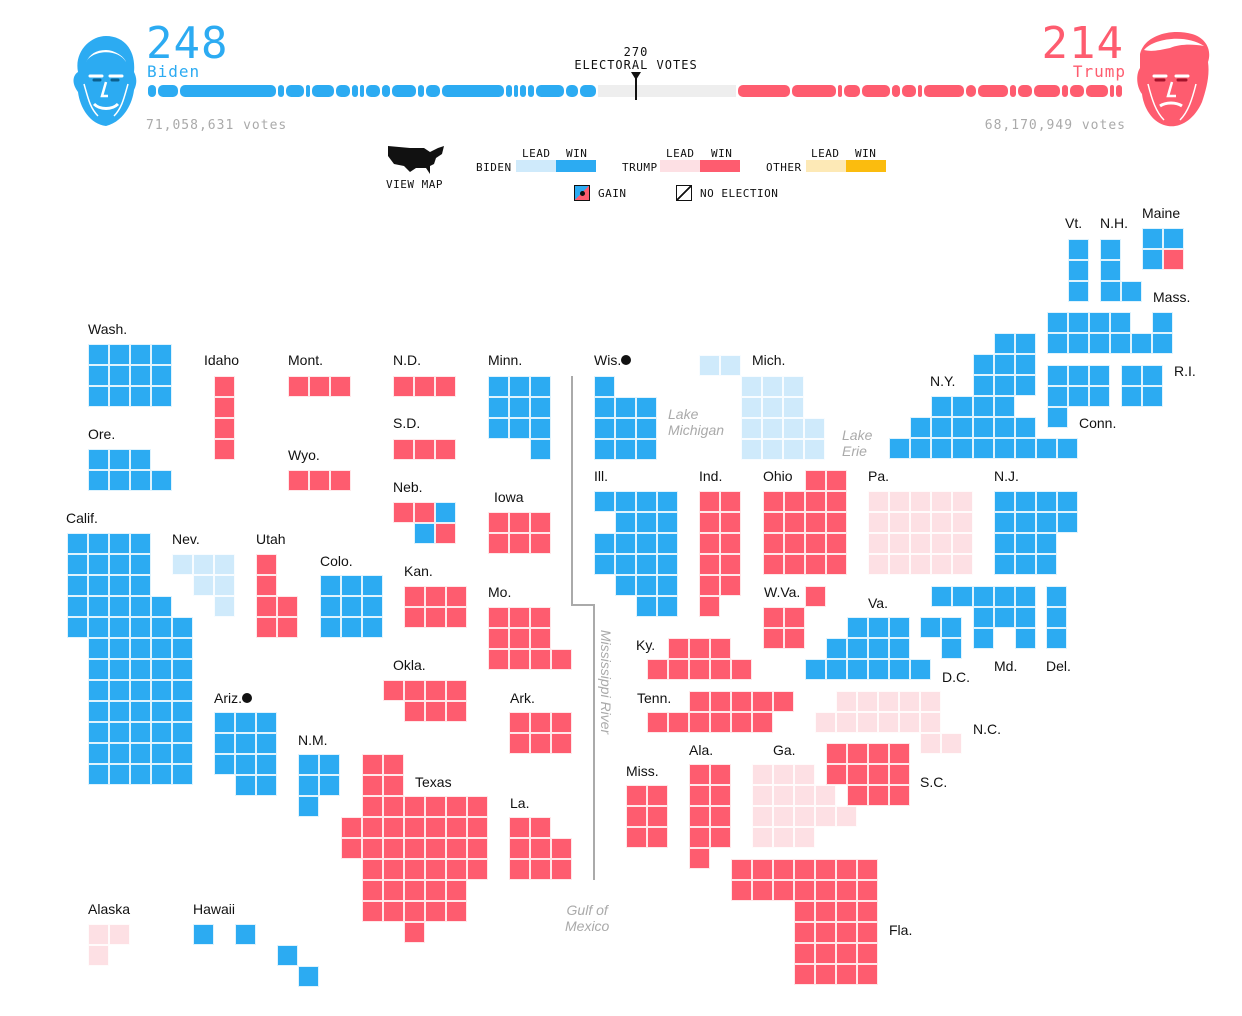 This screenshot has width=1242, height=1016. I want to click on state-cell-ne, so click(403, 512).